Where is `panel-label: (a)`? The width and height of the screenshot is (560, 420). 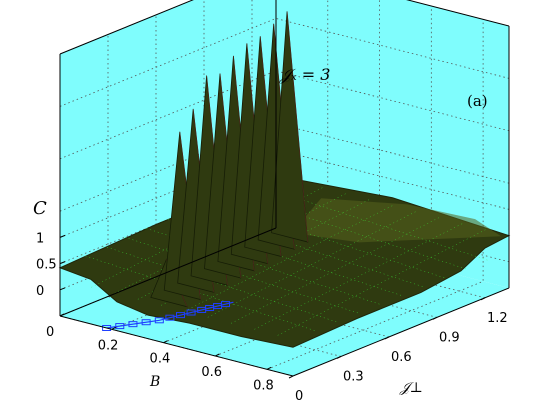
panel-label: (a) is located at coordinates (477, 101).